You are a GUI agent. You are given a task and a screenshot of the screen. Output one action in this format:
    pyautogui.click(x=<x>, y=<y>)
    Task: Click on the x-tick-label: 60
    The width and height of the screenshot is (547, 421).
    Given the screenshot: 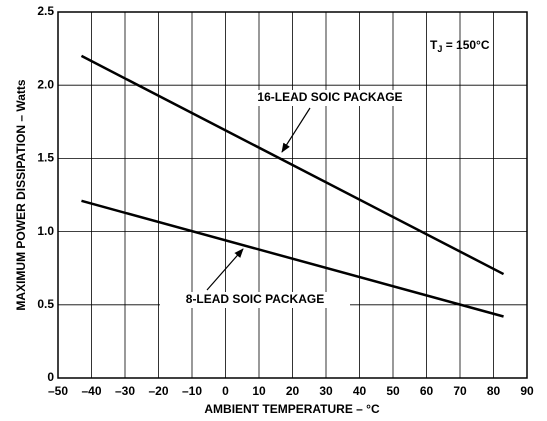 What is the action you would take?
    pyautogui.click(x=427, y=391)
    